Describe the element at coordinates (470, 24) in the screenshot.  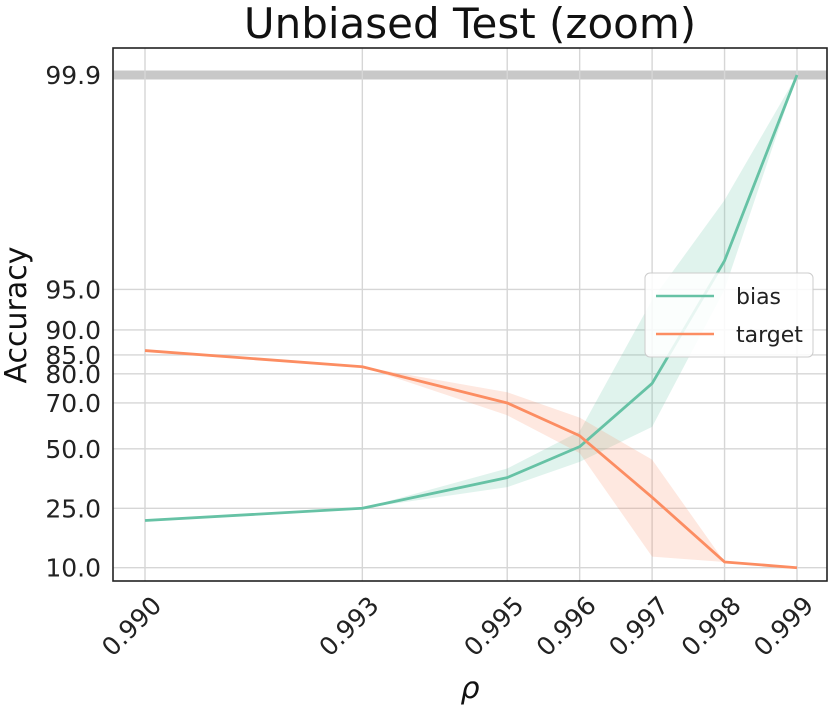
I see `chart-title: Unbiased Test (zoom)` at that location.